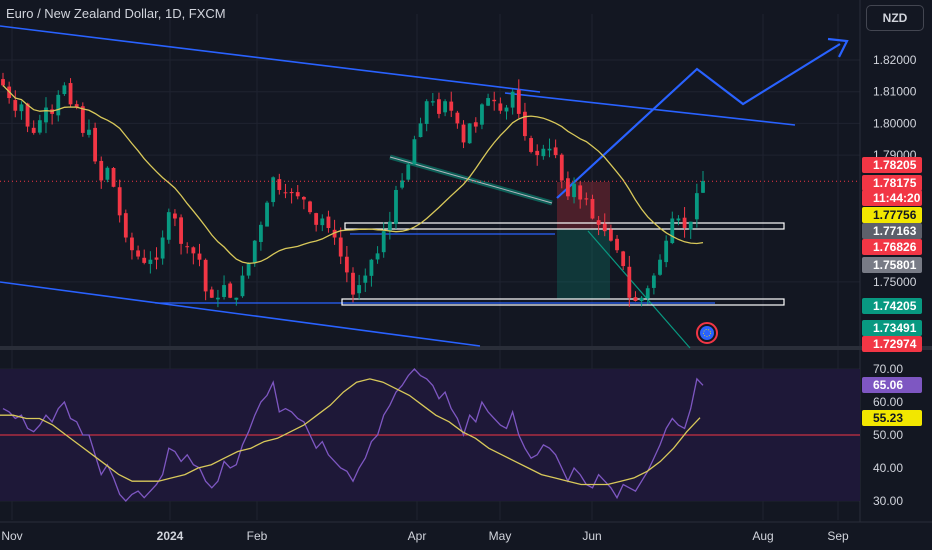 Image resolution: width=932 pixels, height=550 pixels. Describe the element at coordinates (466, 532) in the screenshot. I see `time-axis: Nov 2024 Feb Apr May Jun Aug Sep` at that location.